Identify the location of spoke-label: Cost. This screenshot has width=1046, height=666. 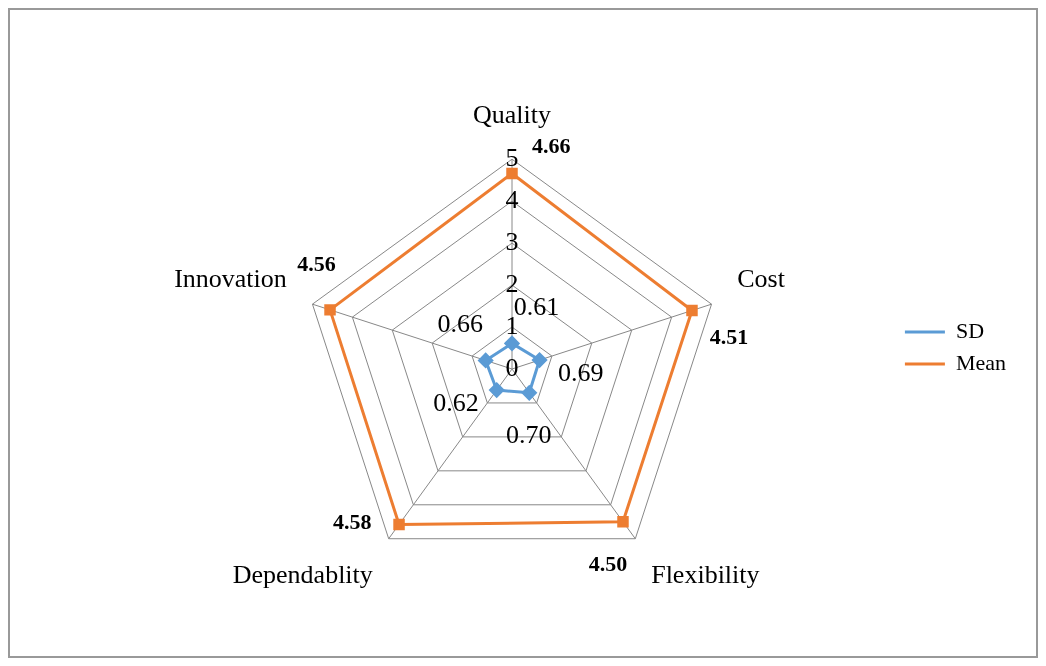
(761, 279).